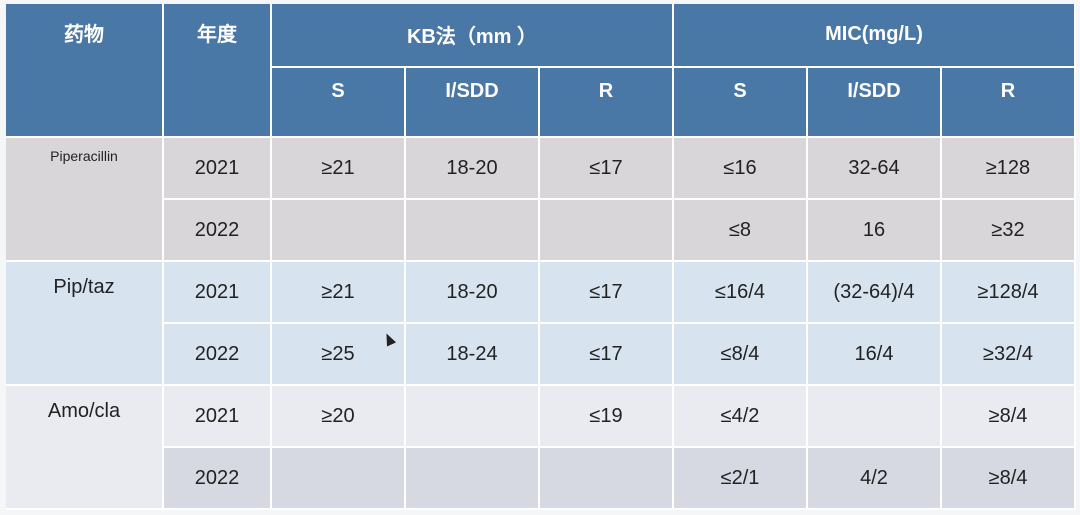 Image resolution: width=1080 pixels, height=515 pixels. What do you see at coordinates (741, 293) in the screenshot?
I see `mic-s-cell: ≤16/4` at bounding box center [741, 293].